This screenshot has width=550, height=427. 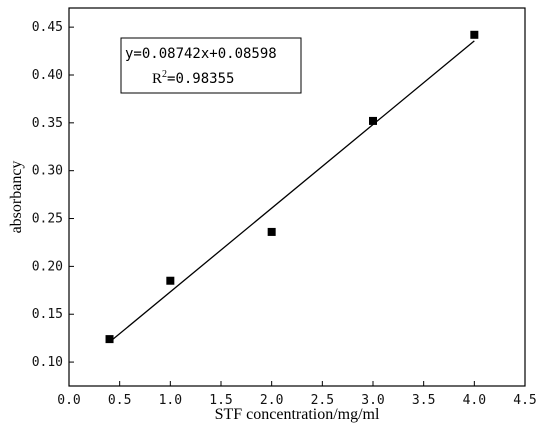 I want to click on y-axis-title: absorbancy, so click(x=16, y=197).